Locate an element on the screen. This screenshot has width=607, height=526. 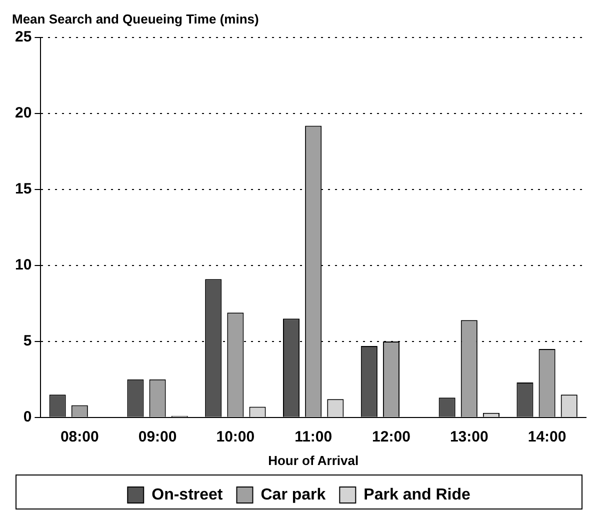
y-tick-label: 15 is located at coordinates (23, 189).